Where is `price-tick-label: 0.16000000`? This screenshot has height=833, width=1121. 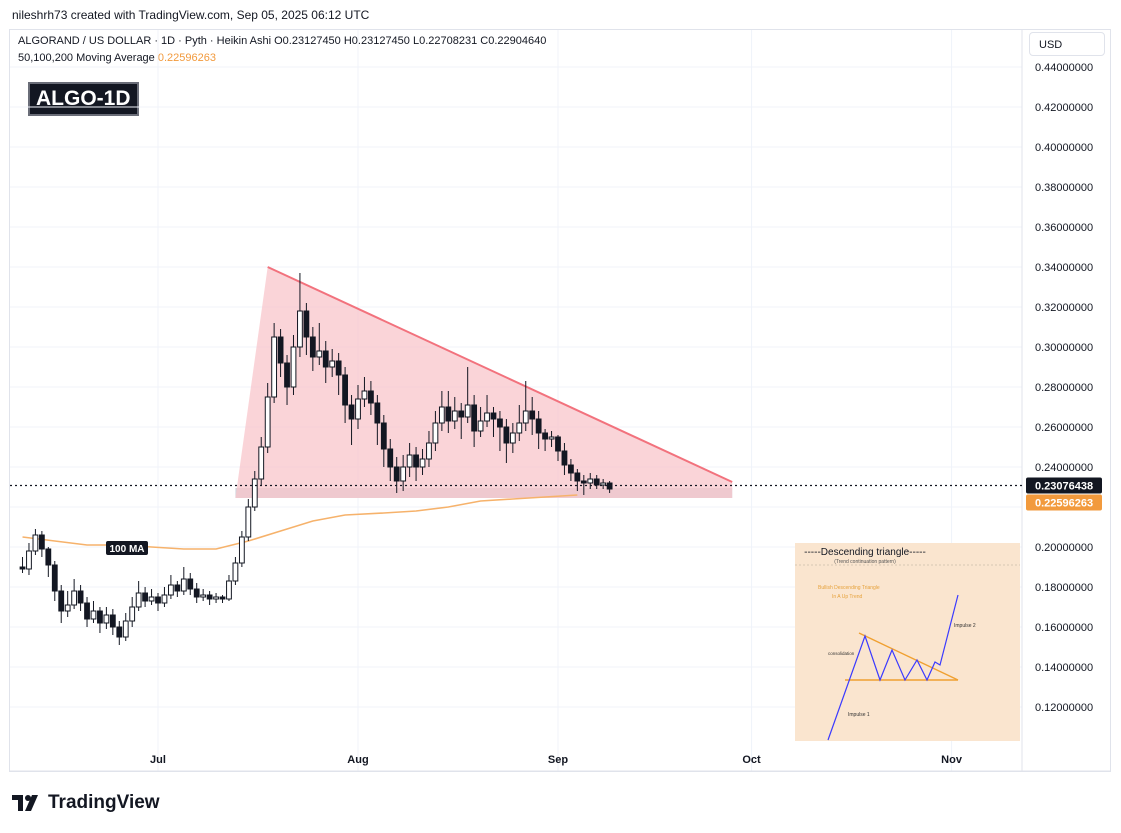
price-tick-label: 0.16000000 is located at coordinates (1064, 628).